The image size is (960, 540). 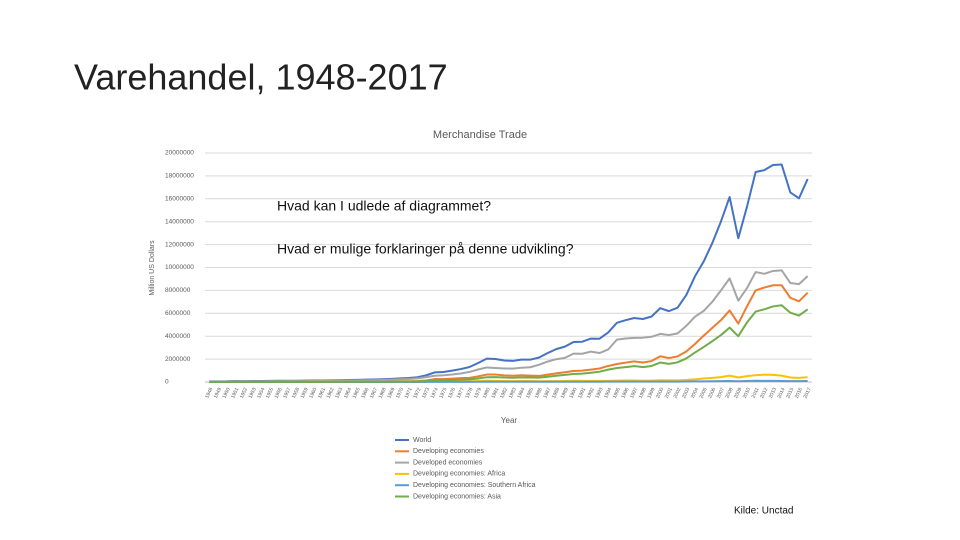 I want to click on x-tick-label: 2009, so click(x=738, y=393).